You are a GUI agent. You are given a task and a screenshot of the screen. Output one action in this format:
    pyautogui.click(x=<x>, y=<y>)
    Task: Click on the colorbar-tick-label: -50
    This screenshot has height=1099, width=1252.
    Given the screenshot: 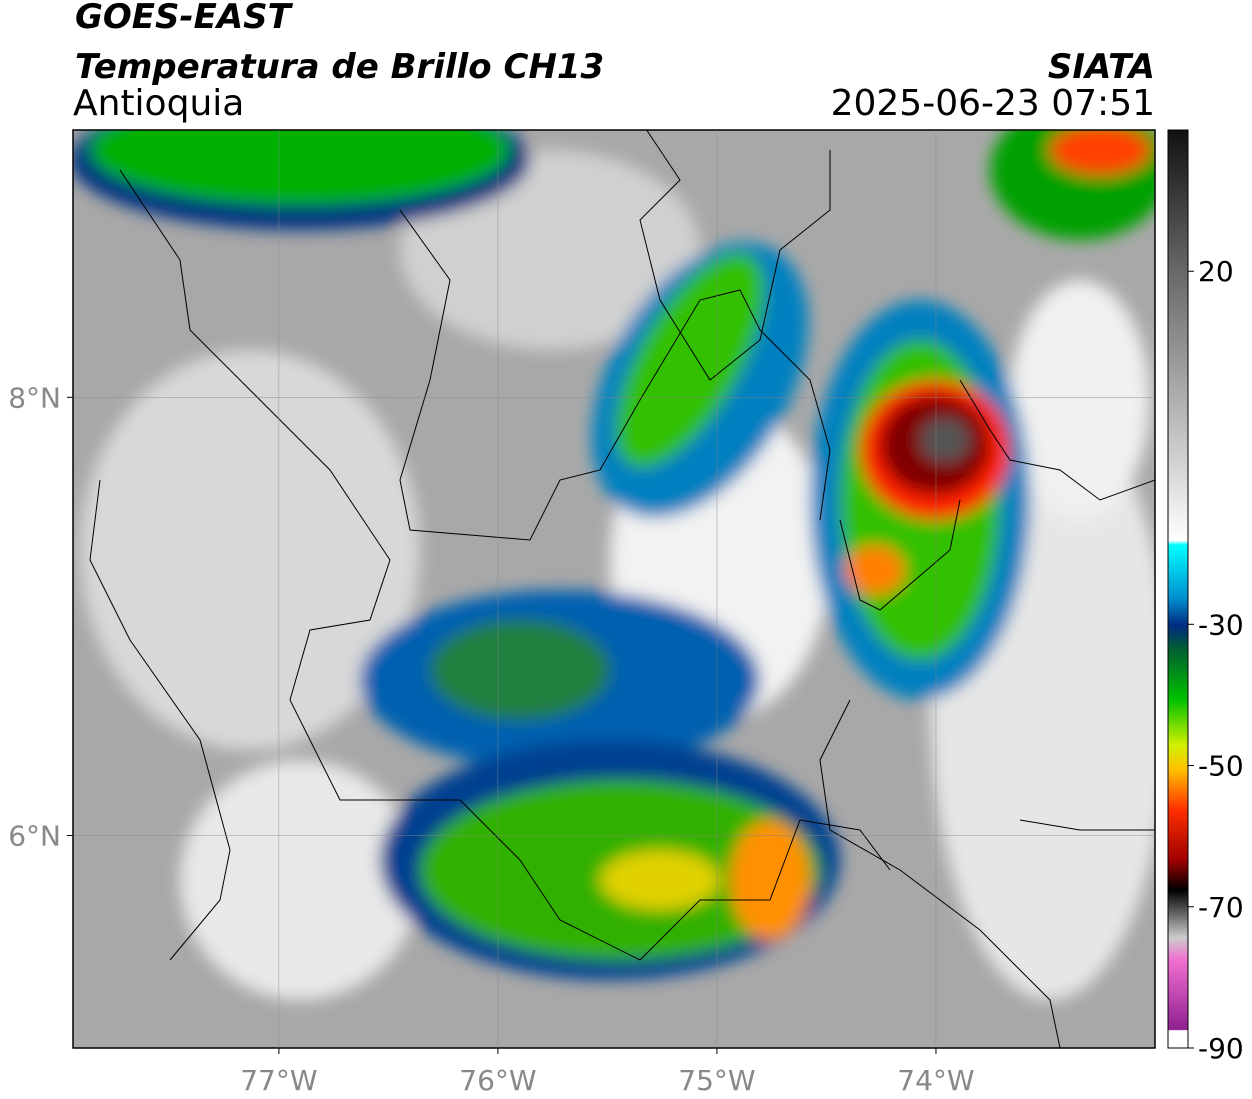 What is the action you would take?
    pyautogui.click(x=1221, y=766)
    